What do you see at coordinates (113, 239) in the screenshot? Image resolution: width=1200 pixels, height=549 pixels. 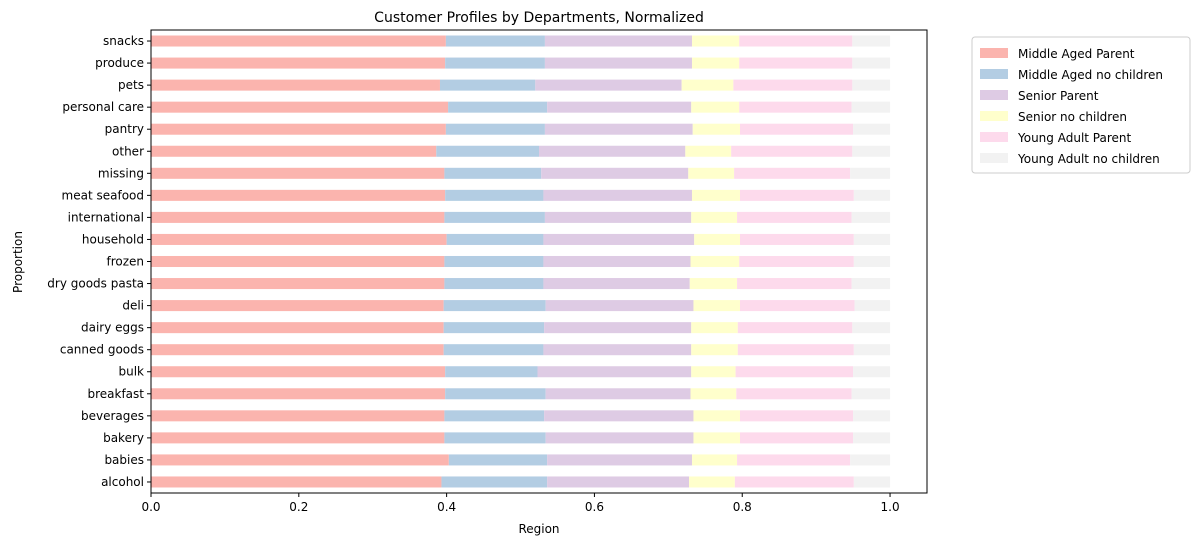 I see `y-tick-label: household` at bounding box center [113, 239].